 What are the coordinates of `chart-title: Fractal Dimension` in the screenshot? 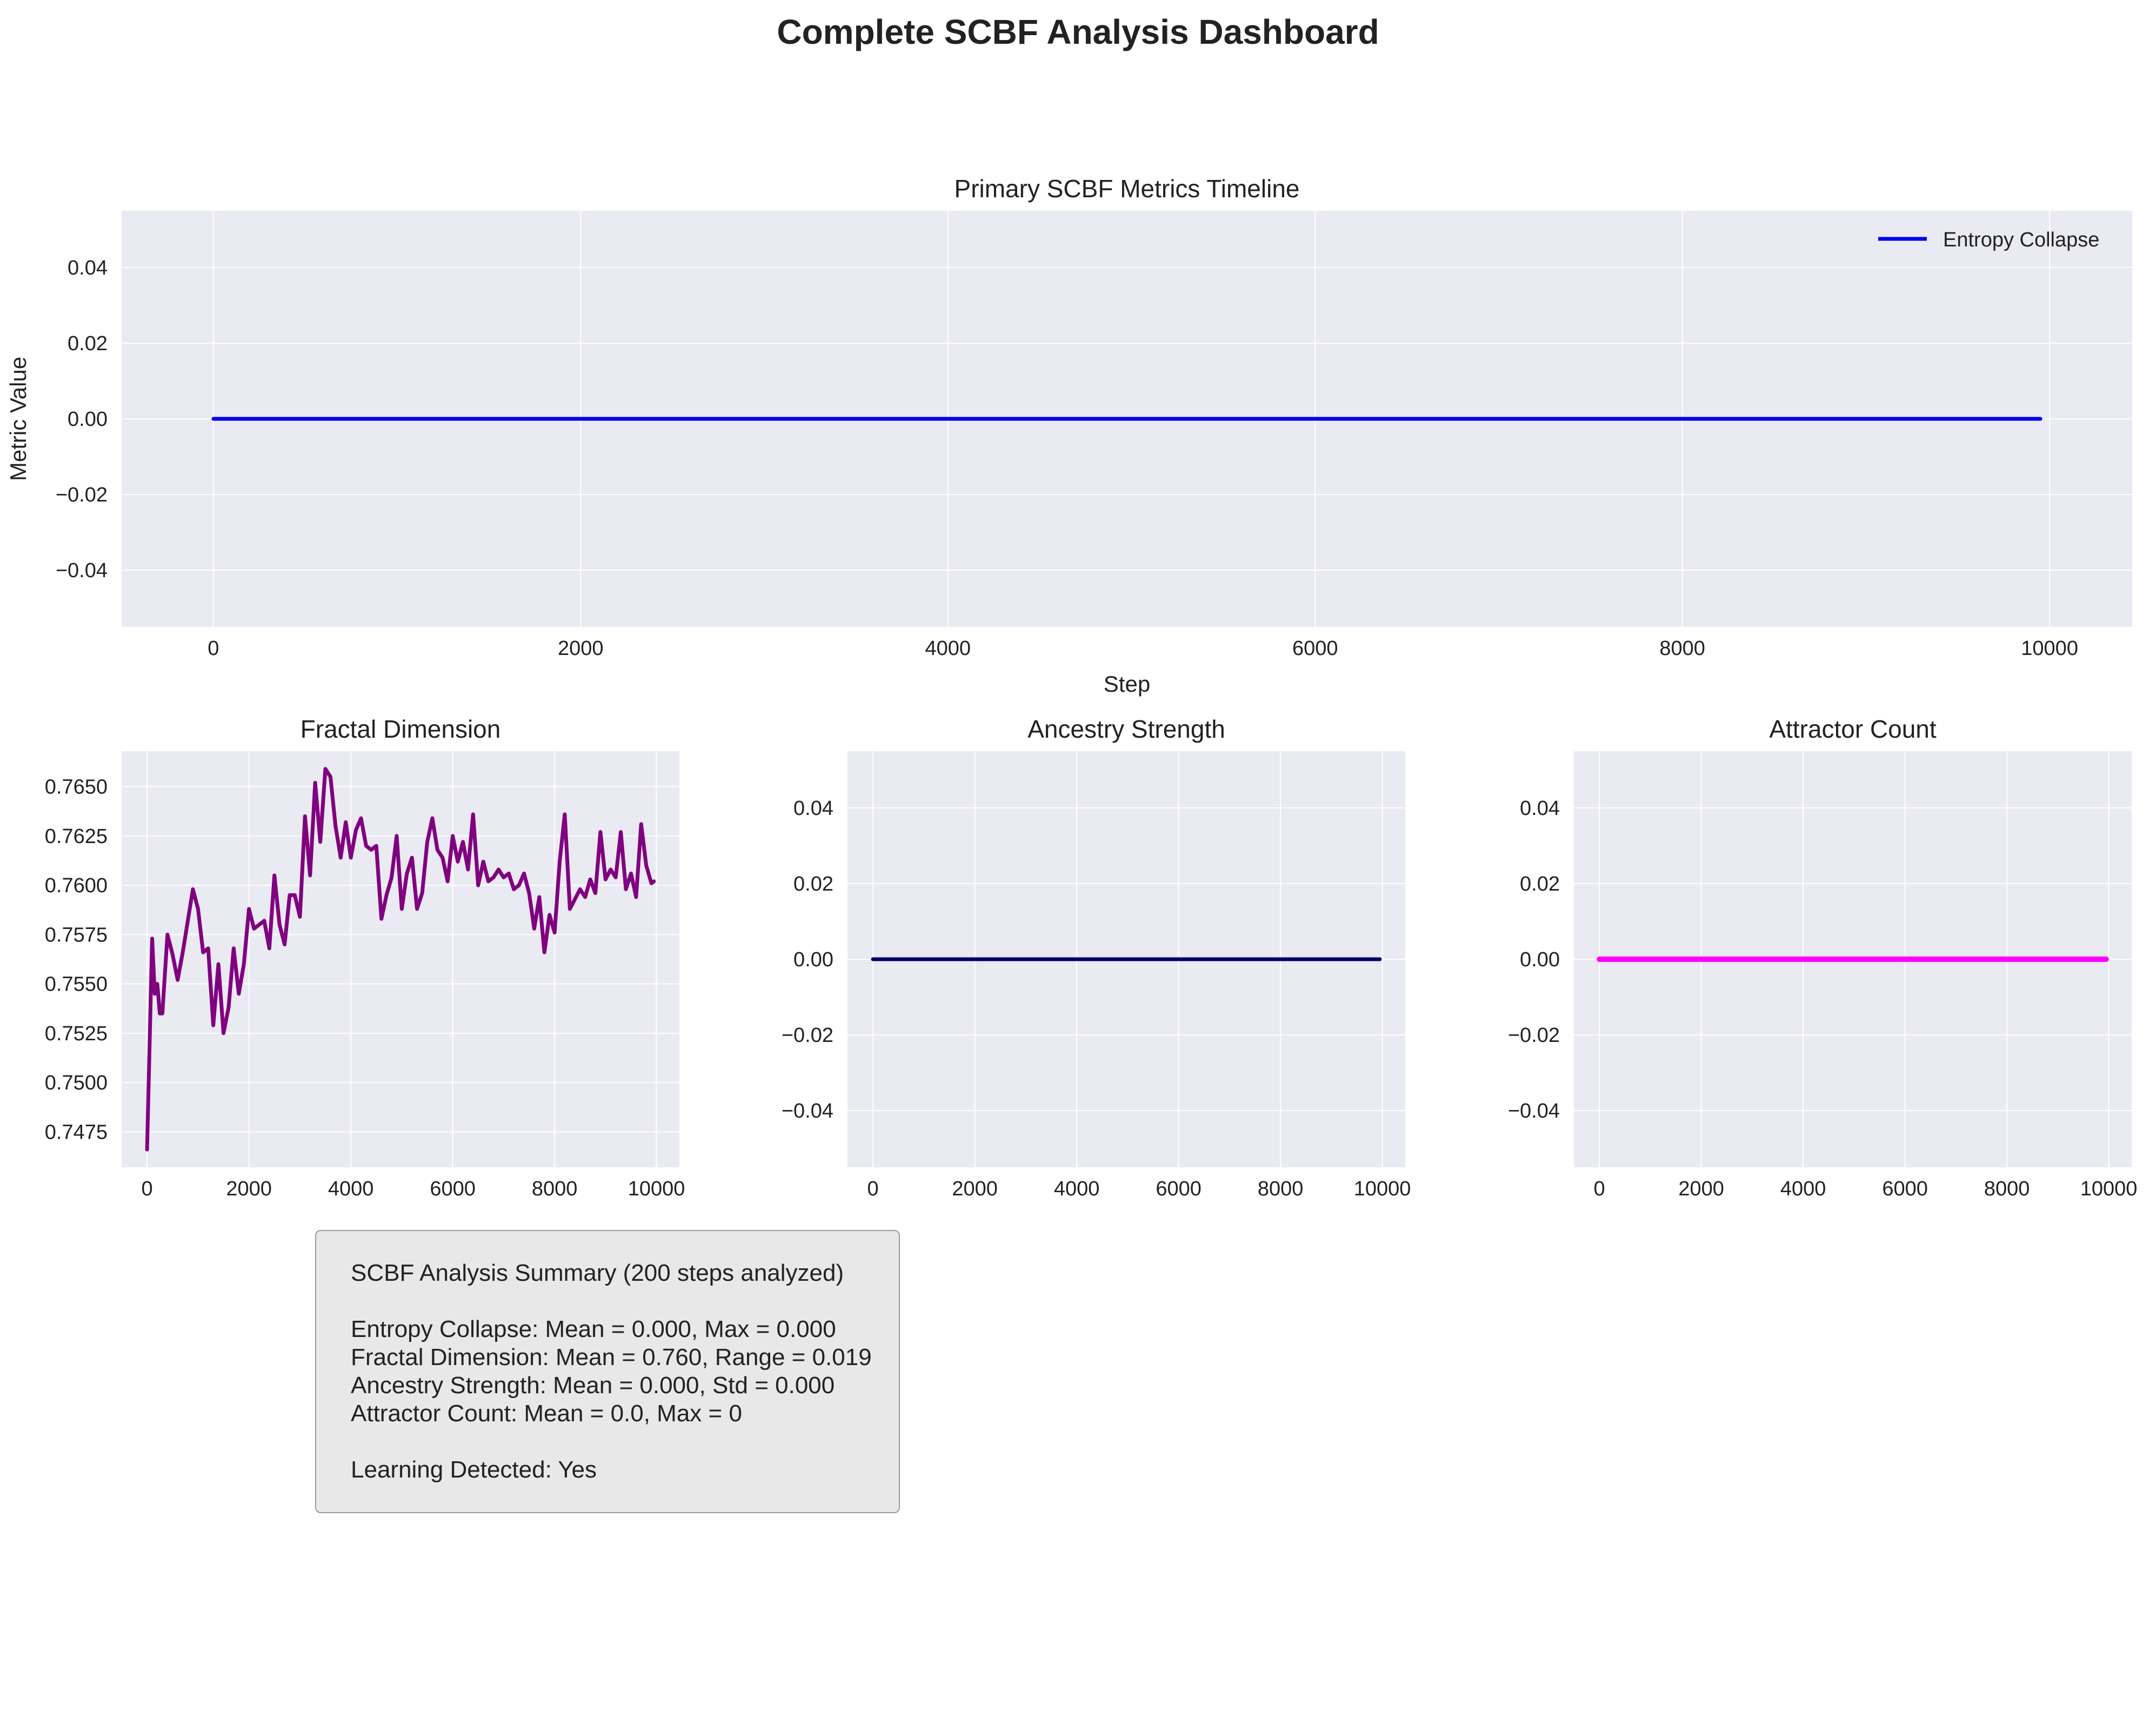 It's located at (401, 729).